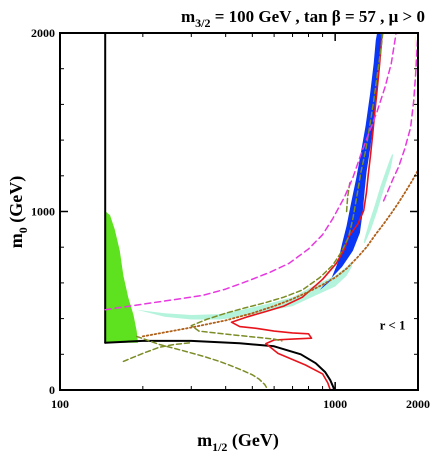 This screenshot has width=433, height=457. What do you see at coordinates (303, 18) in the screenshot?
I see `chart-title: m3/2 = 100 GeV , tan β = 57 , μ > 0` at bounding box center [303, 18].